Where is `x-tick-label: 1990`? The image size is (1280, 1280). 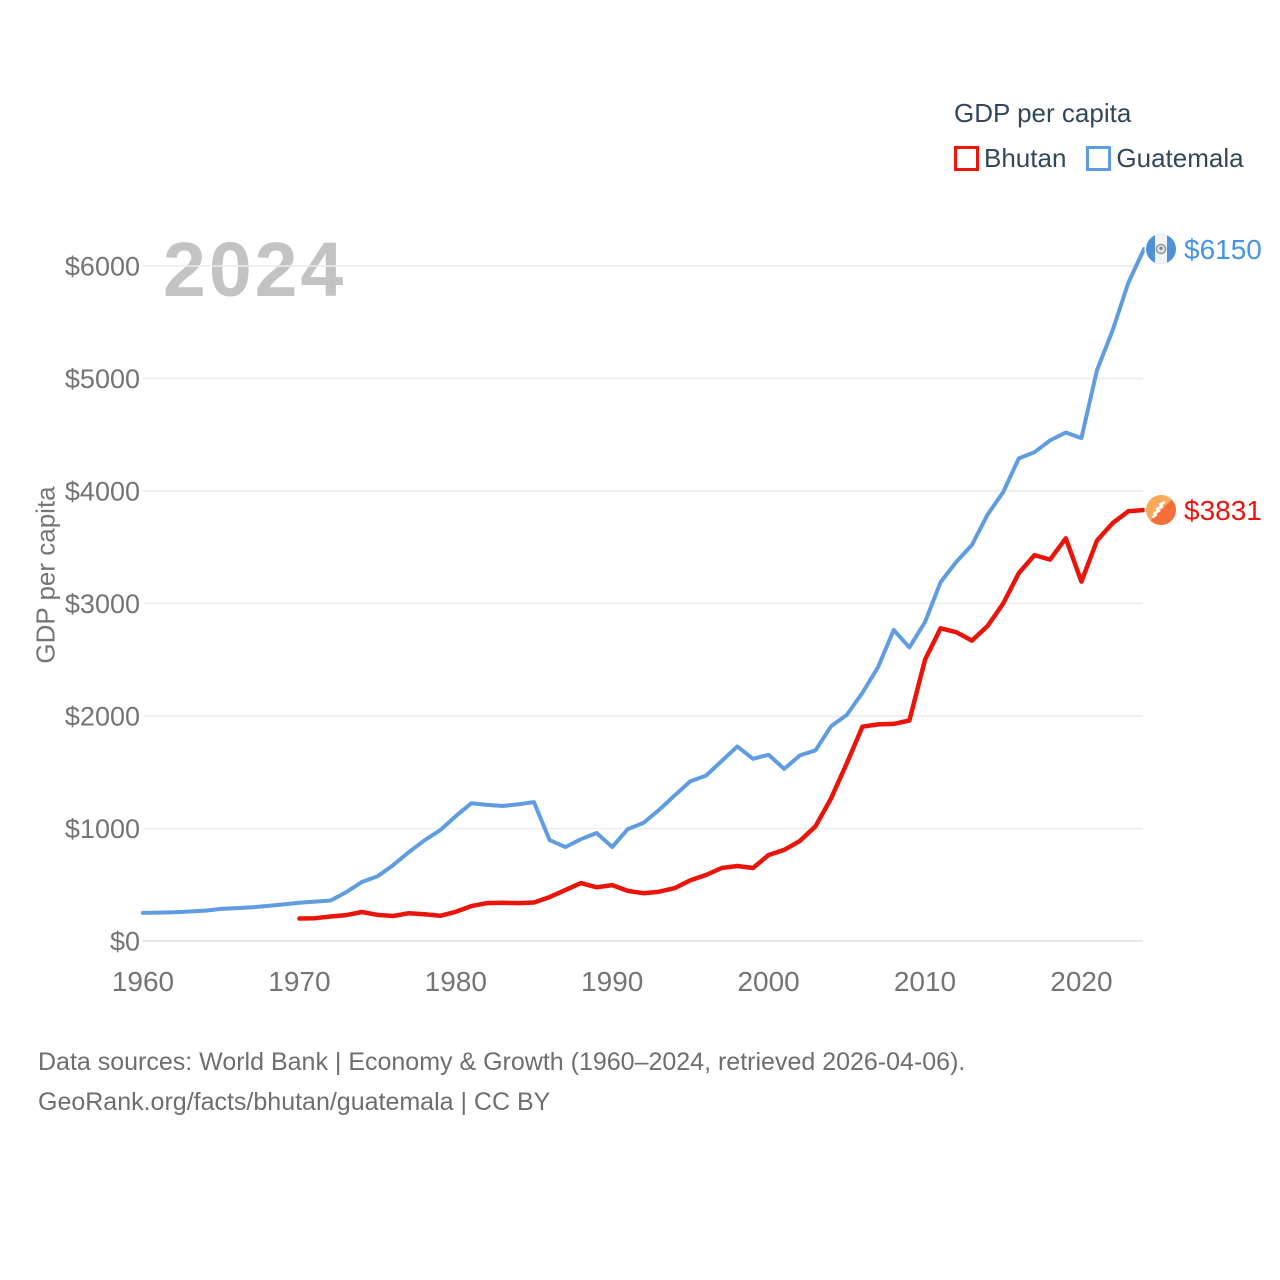
x-tick-label: 1990 is located at coordinates (612, 981).